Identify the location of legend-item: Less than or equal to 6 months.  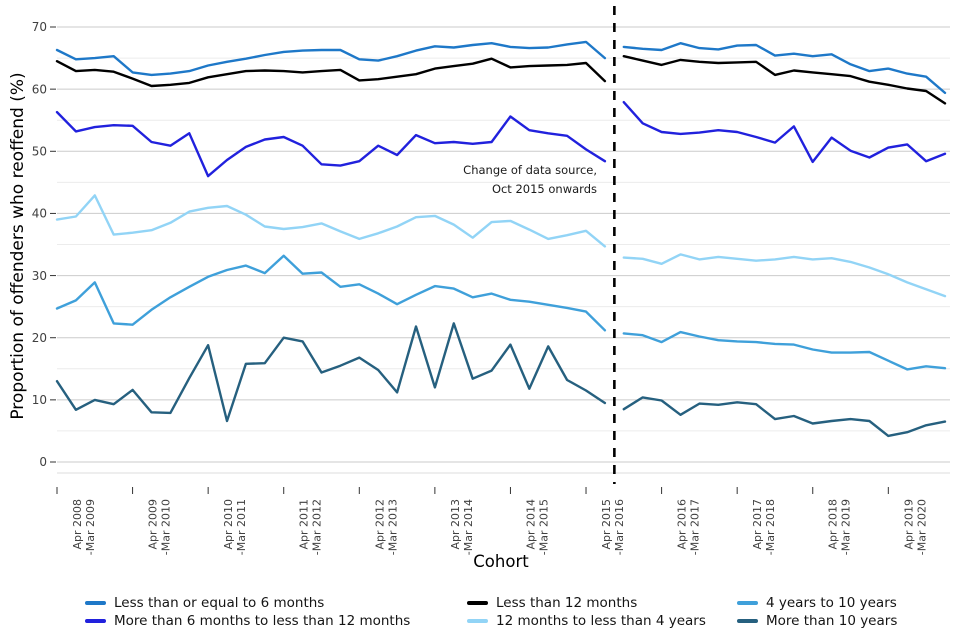
(204, 603).